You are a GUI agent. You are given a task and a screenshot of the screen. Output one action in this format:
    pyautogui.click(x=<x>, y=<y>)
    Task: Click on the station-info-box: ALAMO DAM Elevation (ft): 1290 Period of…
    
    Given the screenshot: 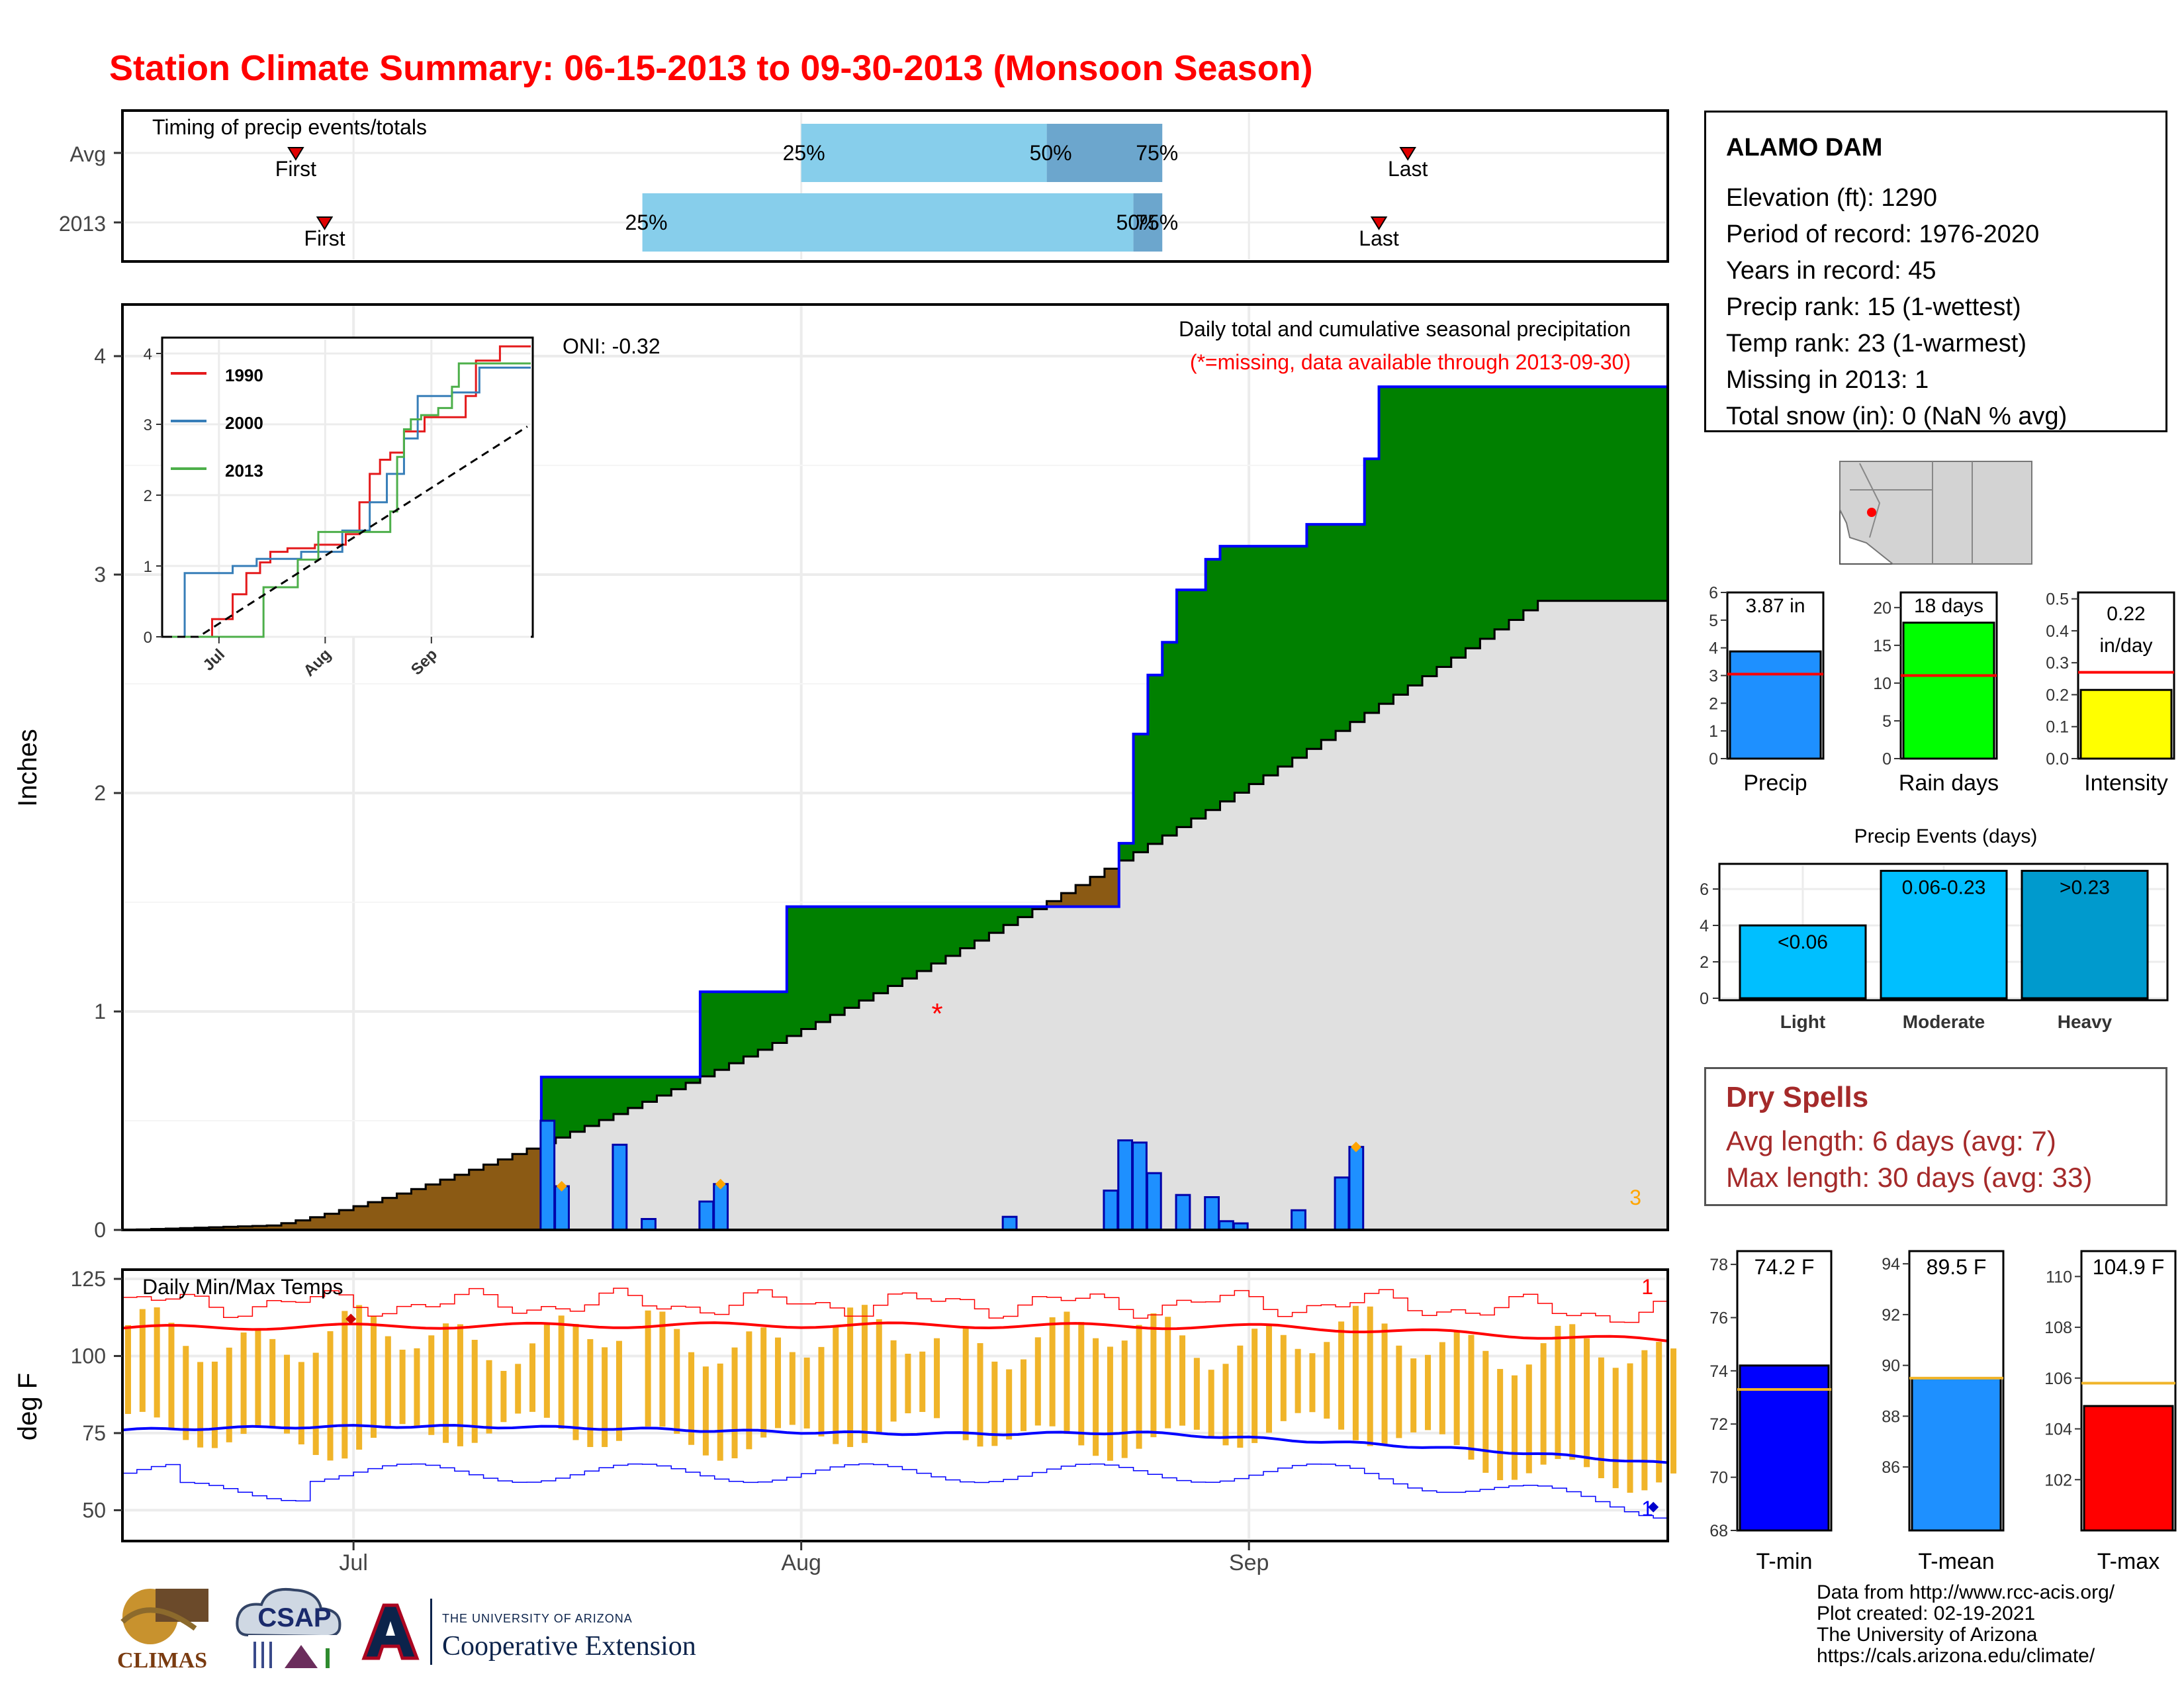 What is the action you would take?
    pyautogui.click(x=1935, y=271)
    